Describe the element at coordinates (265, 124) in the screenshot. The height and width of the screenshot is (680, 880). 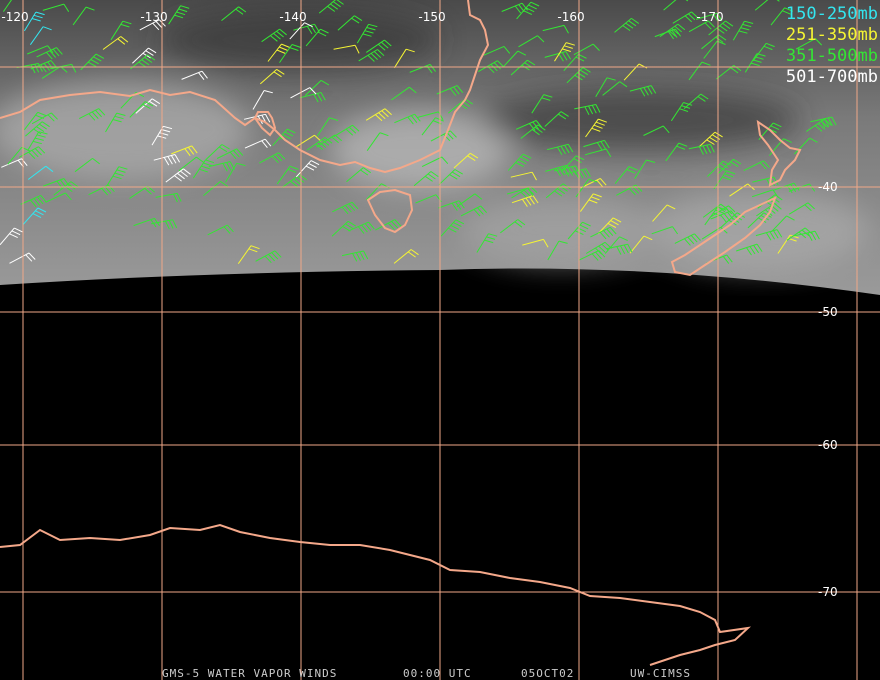
I see `gulf-coast` at that location.